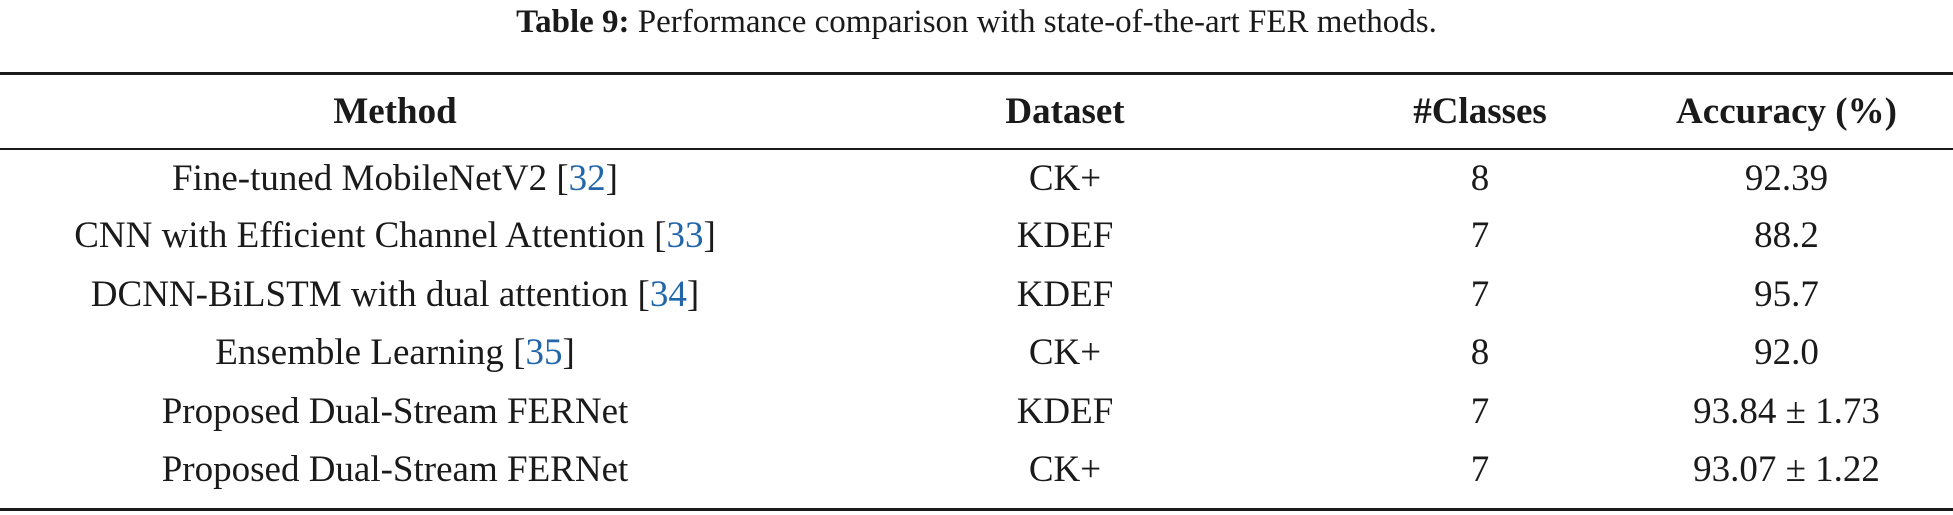  Describe the element at coordinates (1786, 294) in the screenshot. I see `cell-accuracy: 95.7` at that location.